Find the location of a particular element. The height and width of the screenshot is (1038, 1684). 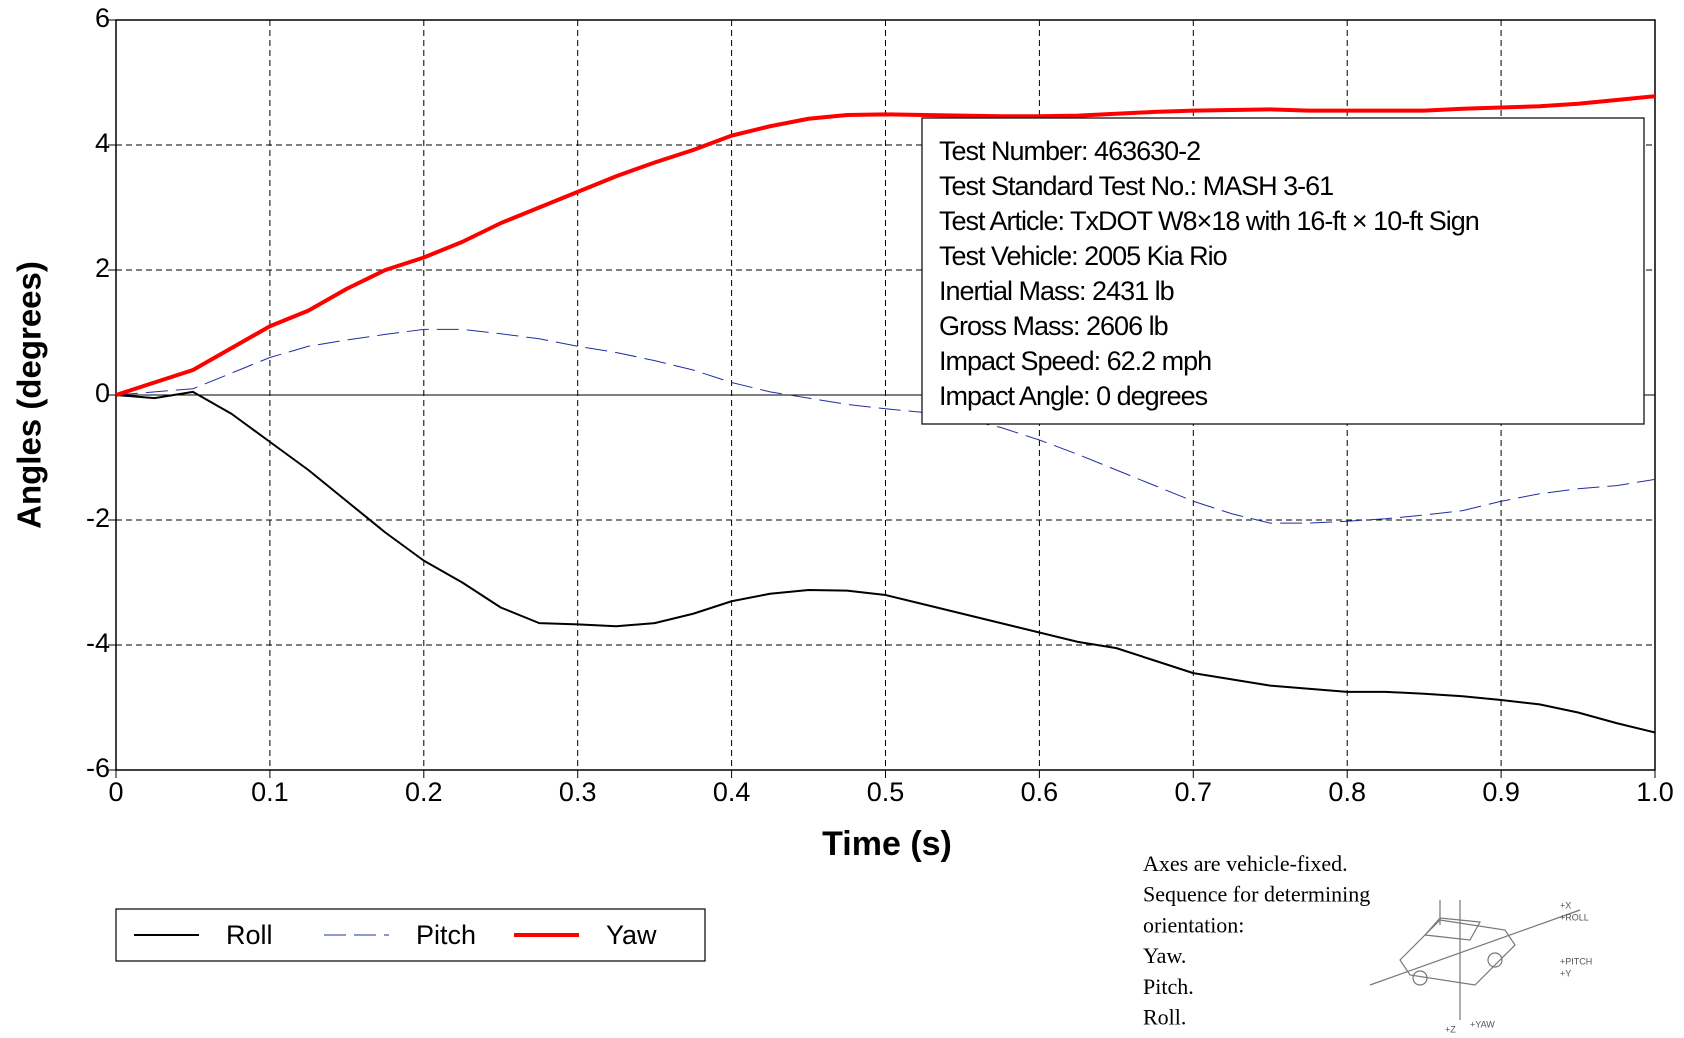

info-line: Inertial Mass: 2431 lb is located at coordinates (1056, 291).